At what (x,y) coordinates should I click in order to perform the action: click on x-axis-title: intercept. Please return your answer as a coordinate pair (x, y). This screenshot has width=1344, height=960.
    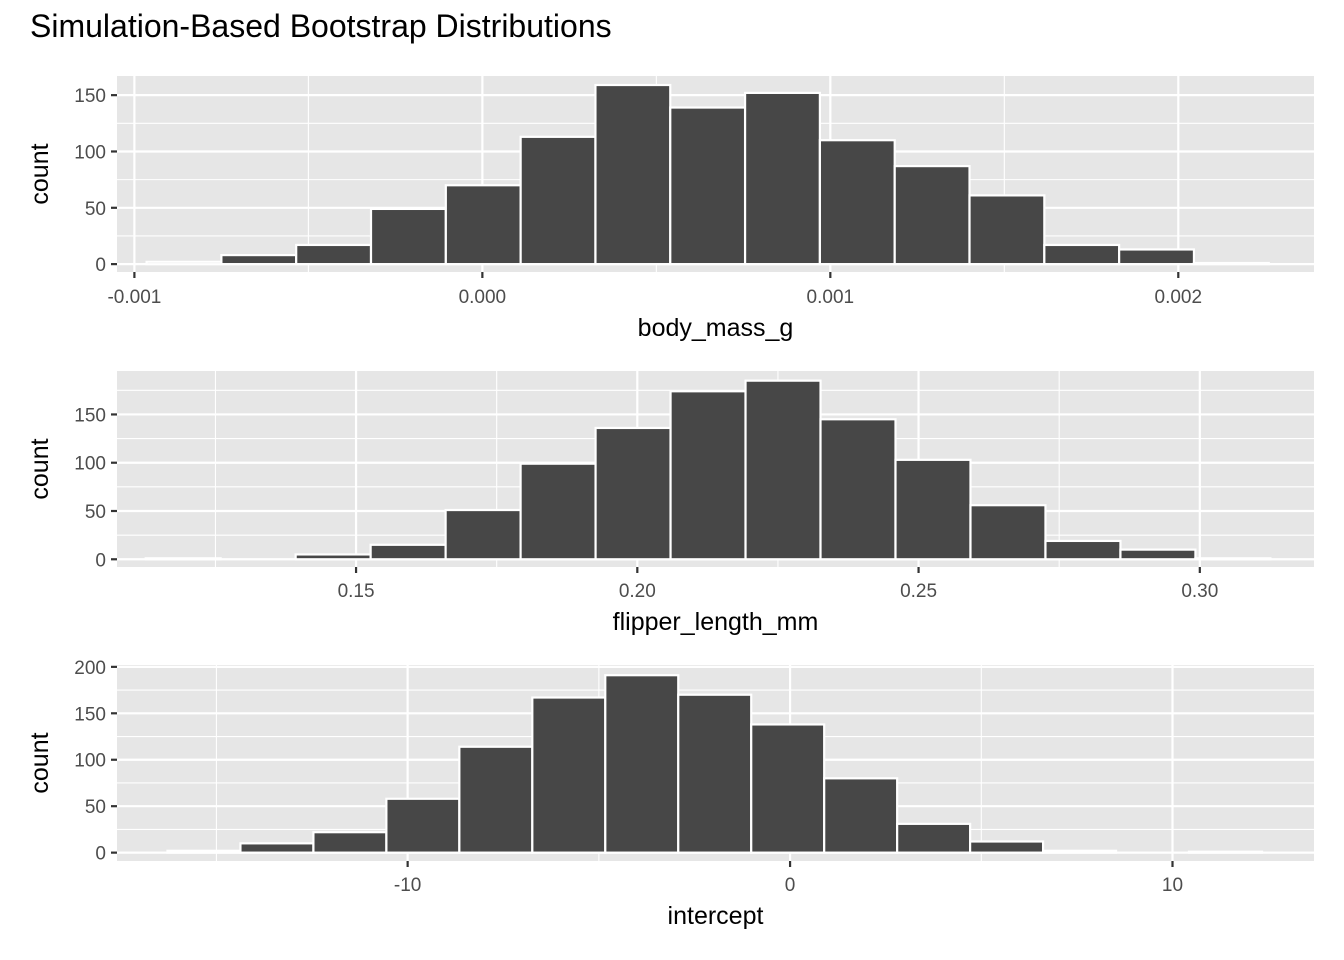
    Looking at the image, I should click on (716, 916).